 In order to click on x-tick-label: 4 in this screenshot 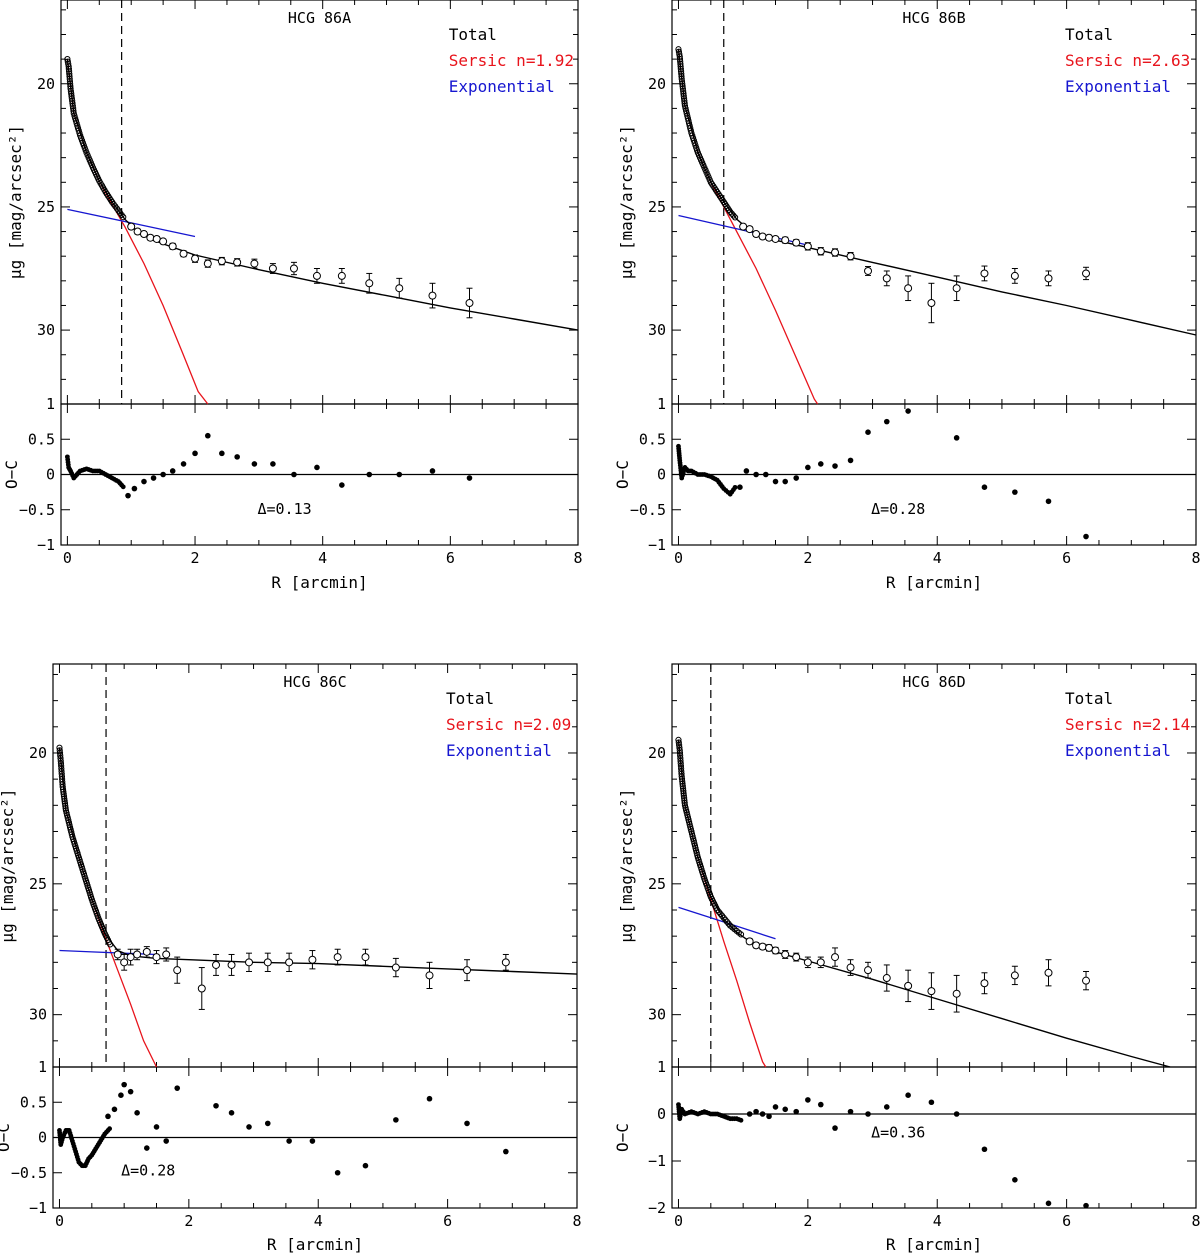, I will do `click(937, 558)`.